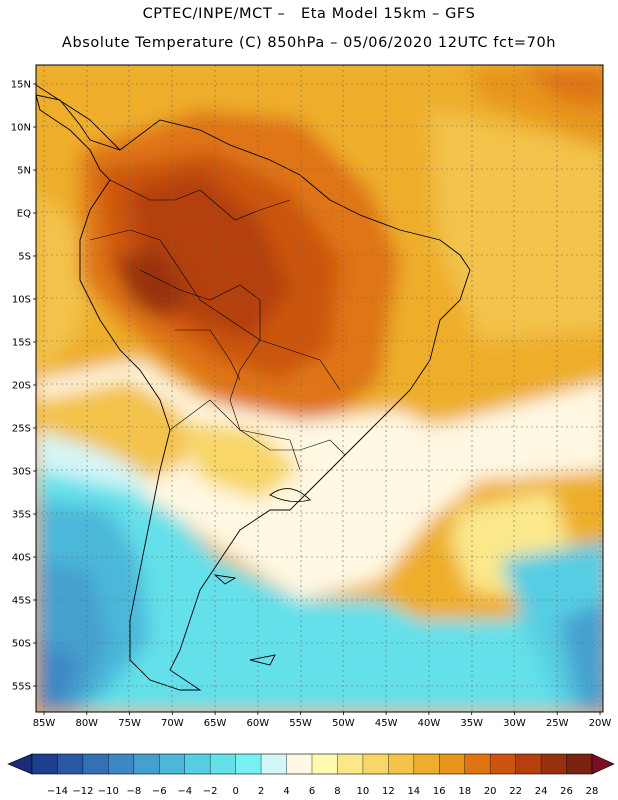 This screenshot has height=800, width=618. Describe the element at coordinates (159, 791) in the screenshot. I see `colorbar-label: −6` at that location.